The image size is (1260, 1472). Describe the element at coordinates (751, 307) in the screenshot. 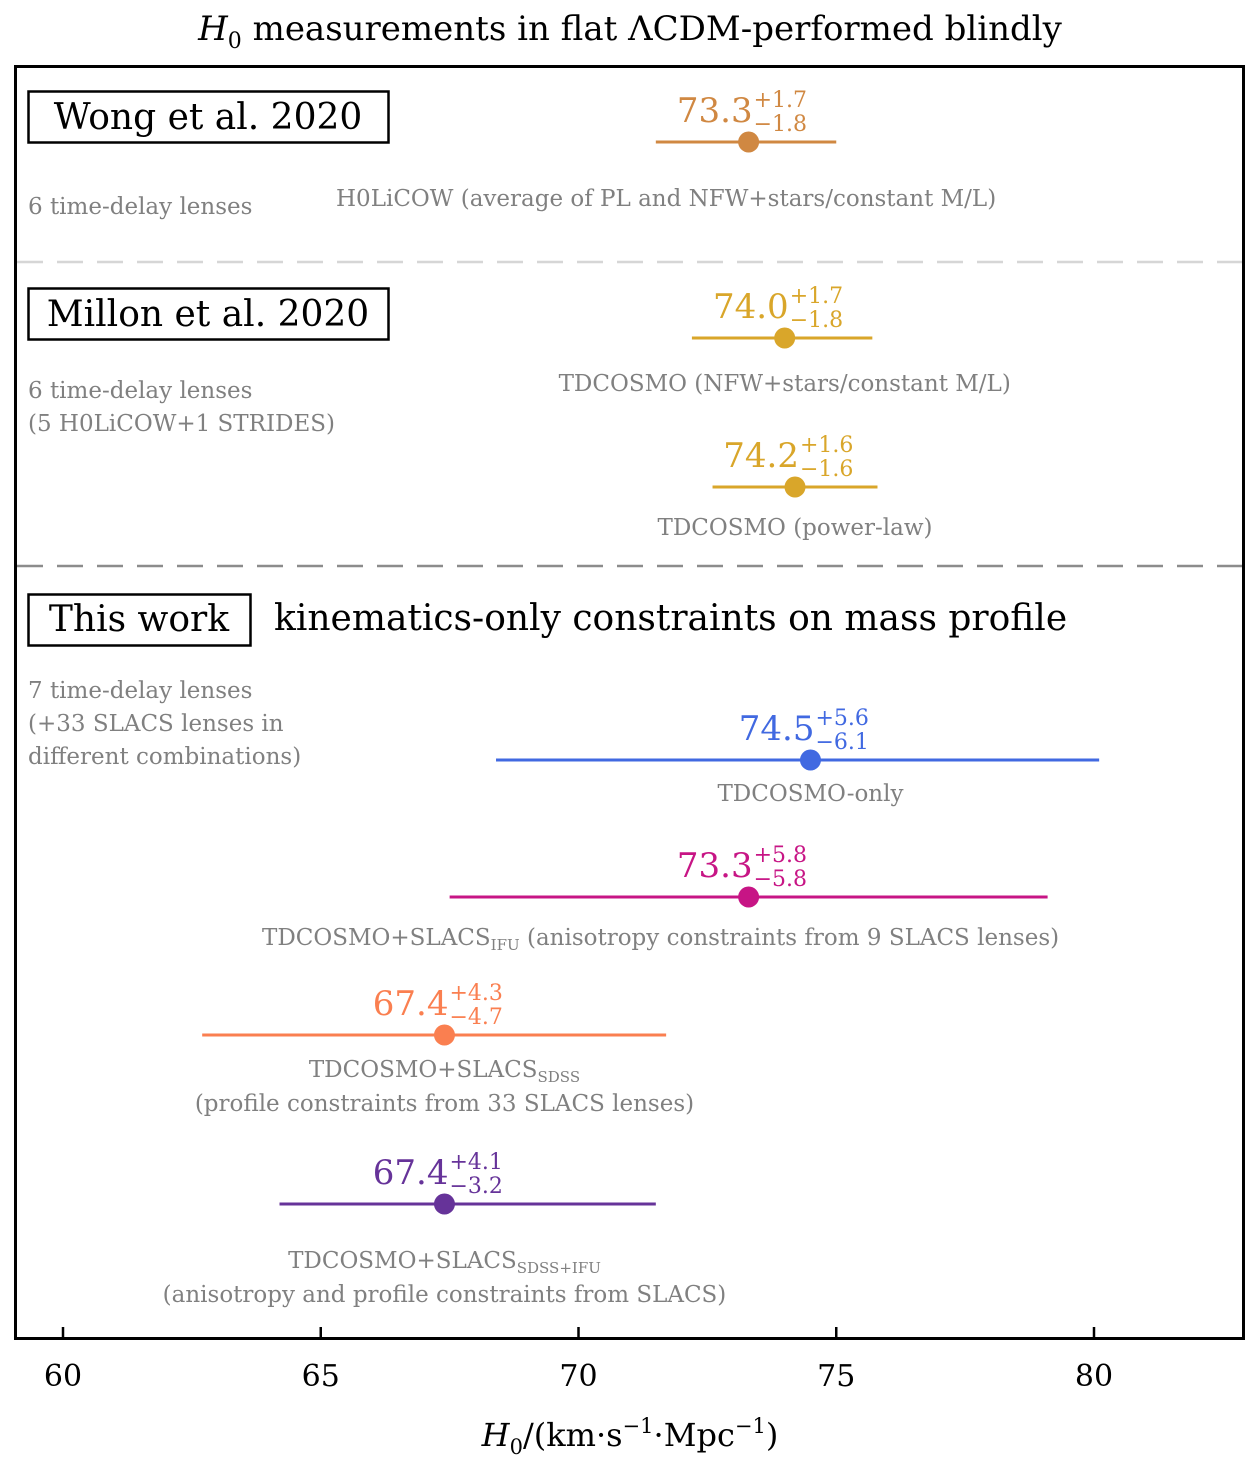

I see `value-label: 74.0` at that location.